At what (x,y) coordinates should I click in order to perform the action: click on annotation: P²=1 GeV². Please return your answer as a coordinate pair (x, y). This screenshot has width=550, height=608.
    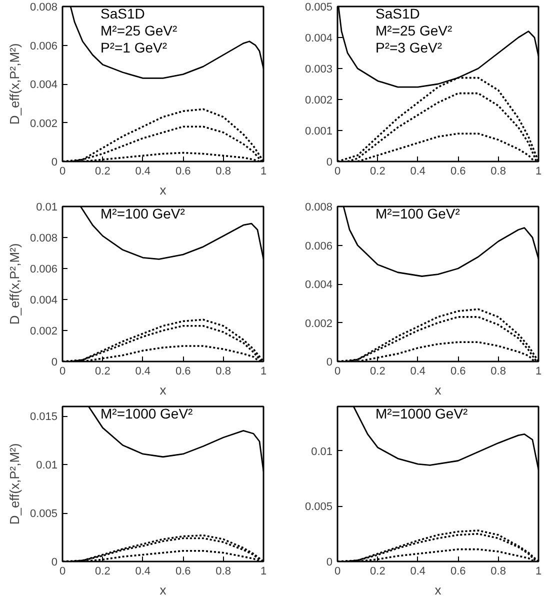
    Looking at the image, I should click on (134, 48).